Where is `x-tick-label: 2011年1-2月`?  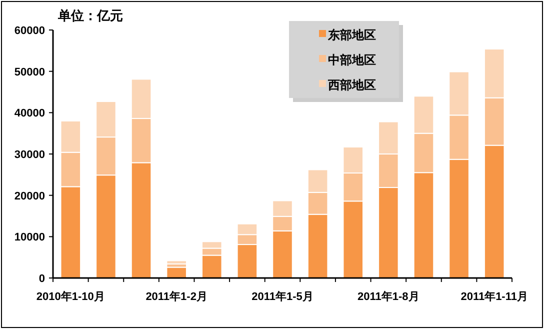 x-tick-label: 2011年1-2月 is located at coordinates (177, 296).